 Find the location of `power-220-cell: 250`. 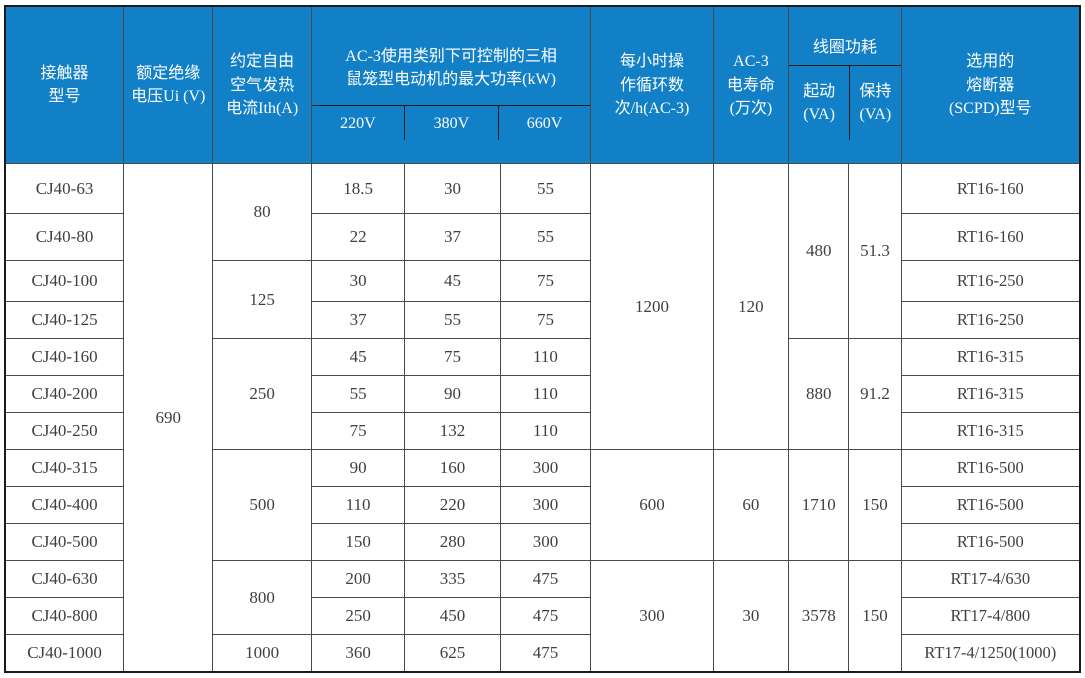

power-220-cell: 250 is located at coordinates (358, 616).